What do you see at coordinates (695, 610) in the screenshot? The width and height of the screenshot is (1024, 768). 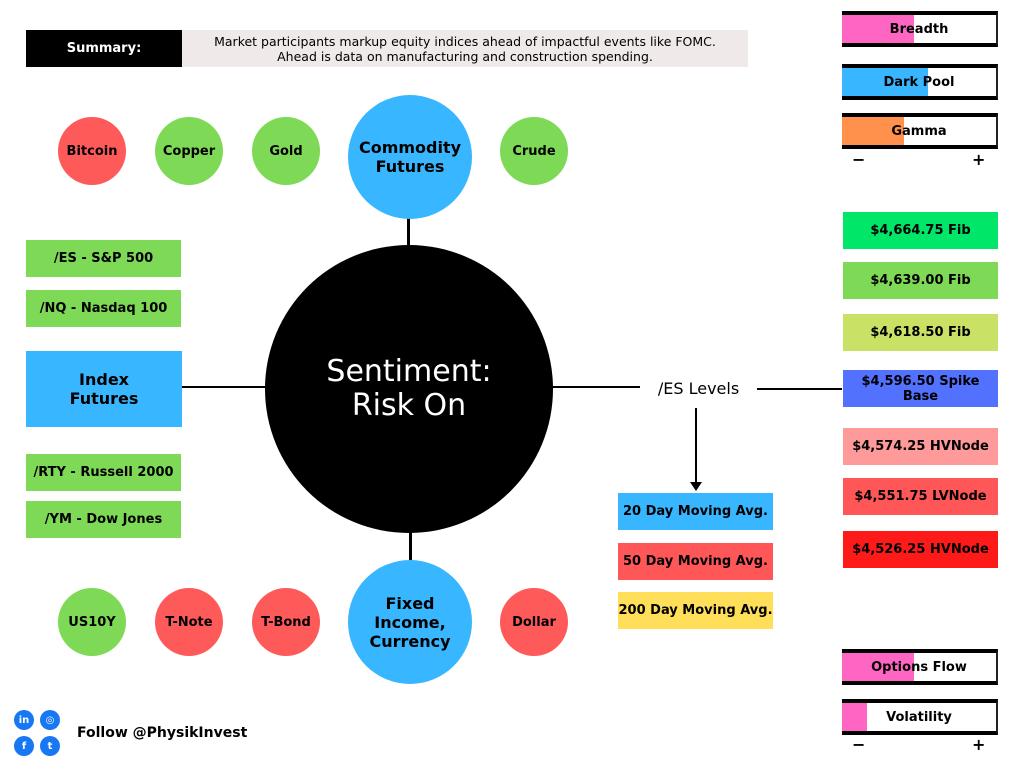 I see `moving-average: 200 Day Moving Avg.` at bounding box center [695, 610].